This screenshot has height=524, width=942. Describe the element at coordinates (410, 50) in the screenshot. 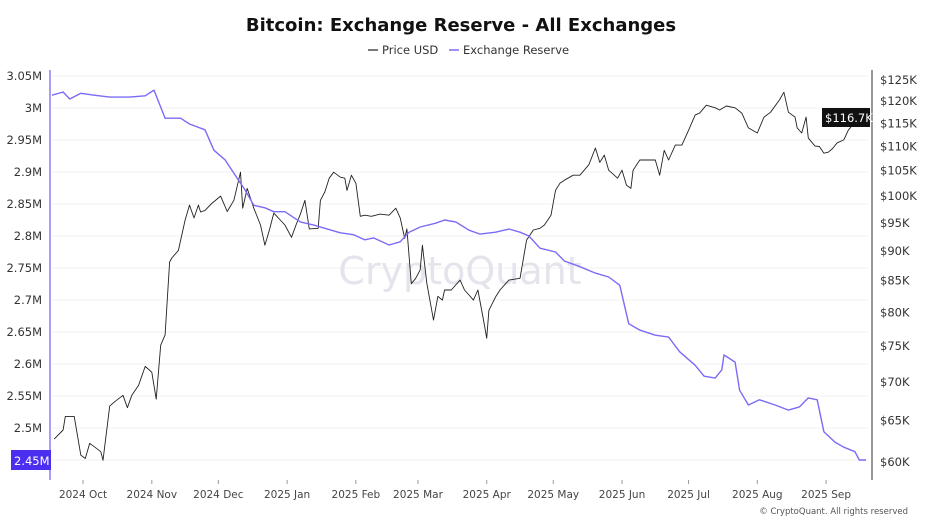

I see `legend-label-price: Price USD` at that location.